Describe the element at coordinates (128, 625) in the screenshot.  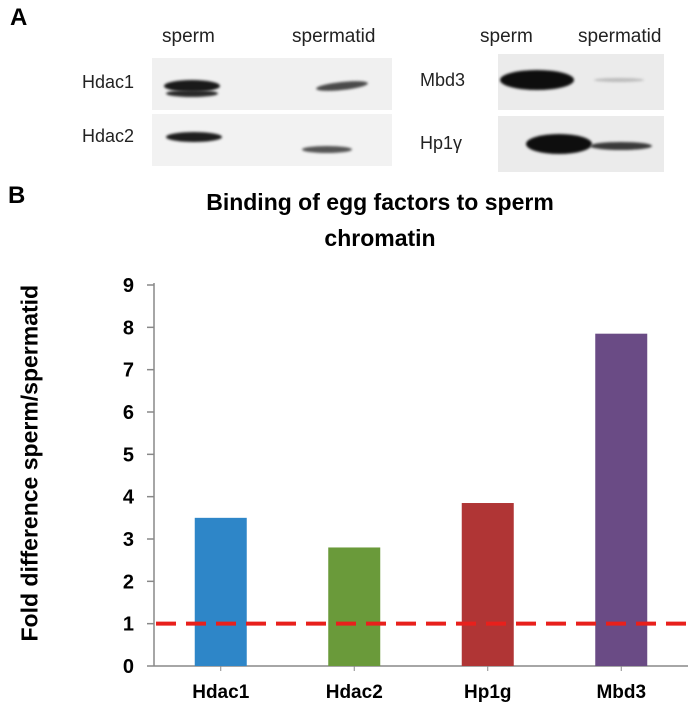
I see `y-tick-label: 1` at that location.